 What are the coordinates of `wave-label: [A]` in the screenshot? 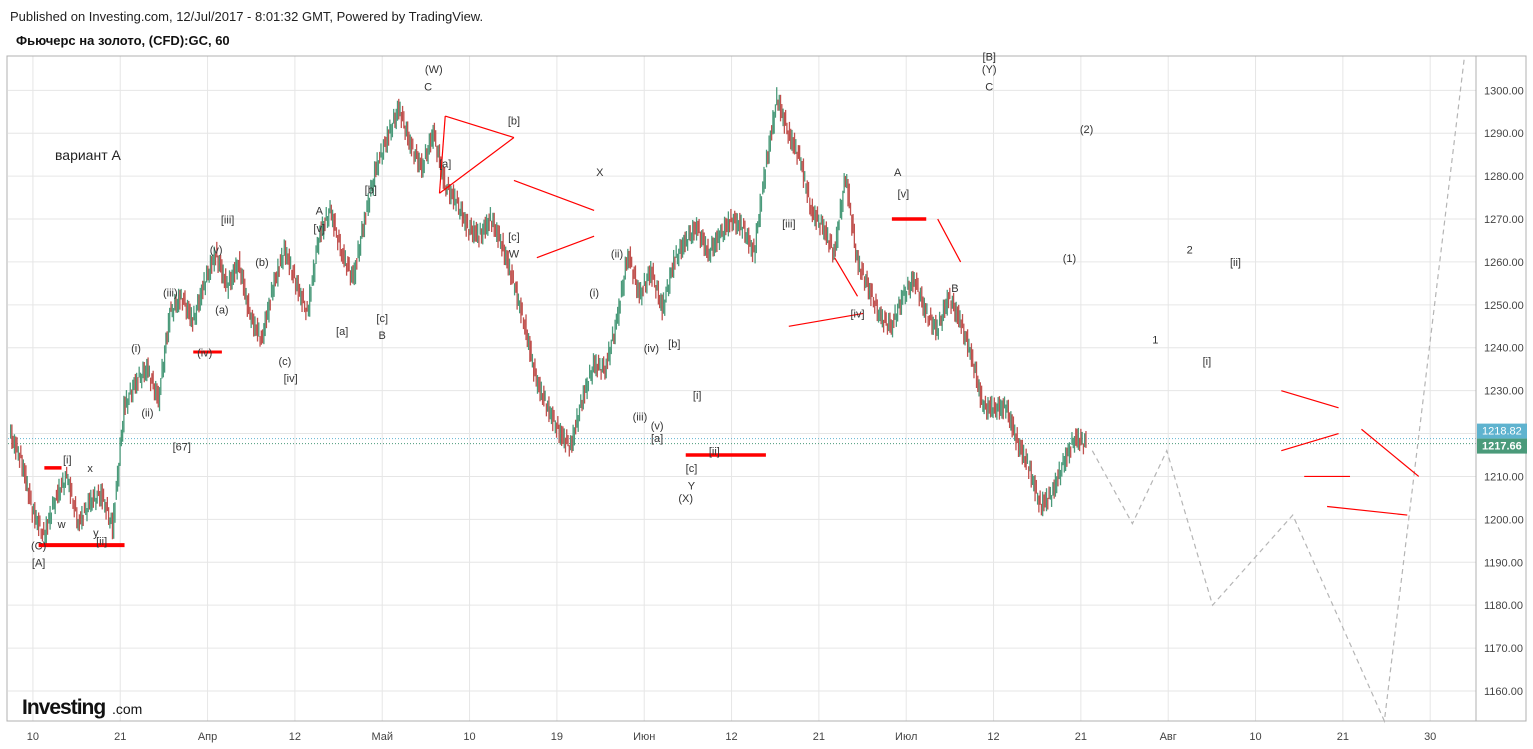 It's located at (38, 564).